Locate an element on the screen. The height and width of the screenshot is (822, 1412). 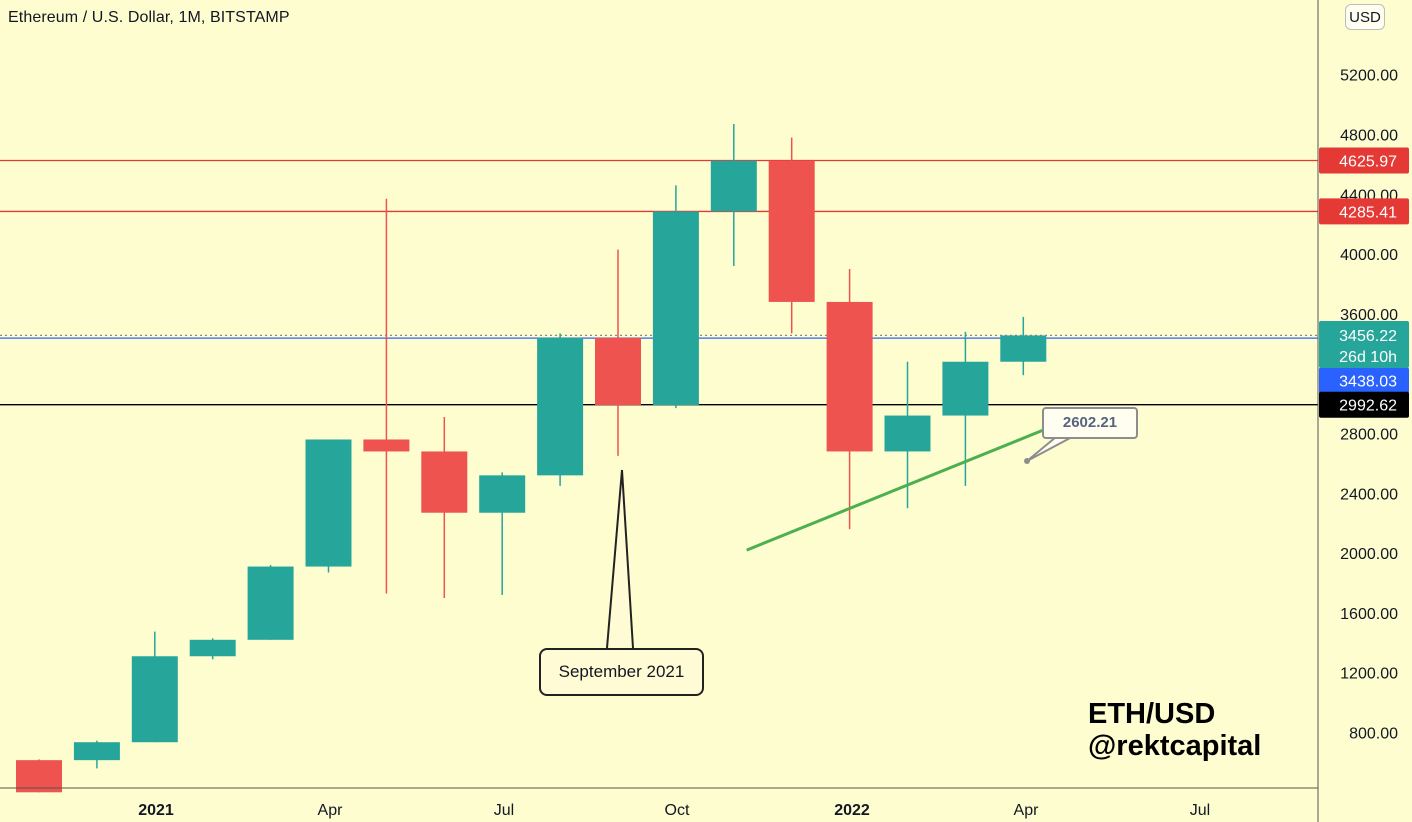
price-tick-label: 3600.00 is located at coordinates (1369, 315).